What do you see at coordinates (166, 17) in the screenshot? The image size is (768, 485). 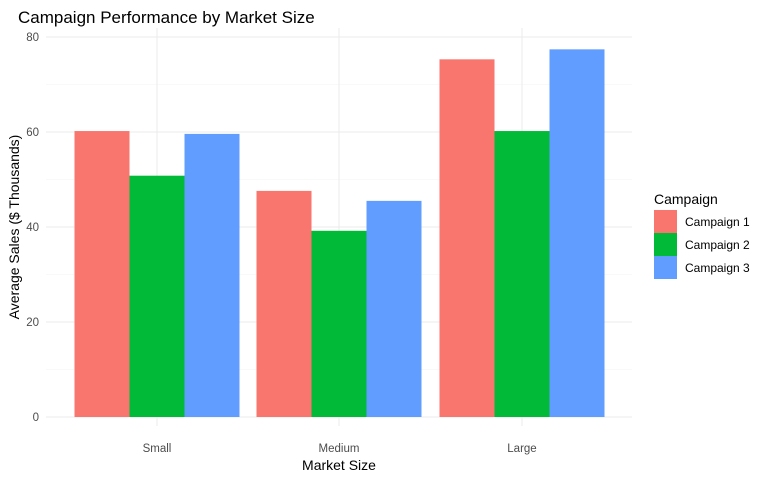 I see `chart-title: Campaign Performance by Market Size` at bounding box center [166, 17].